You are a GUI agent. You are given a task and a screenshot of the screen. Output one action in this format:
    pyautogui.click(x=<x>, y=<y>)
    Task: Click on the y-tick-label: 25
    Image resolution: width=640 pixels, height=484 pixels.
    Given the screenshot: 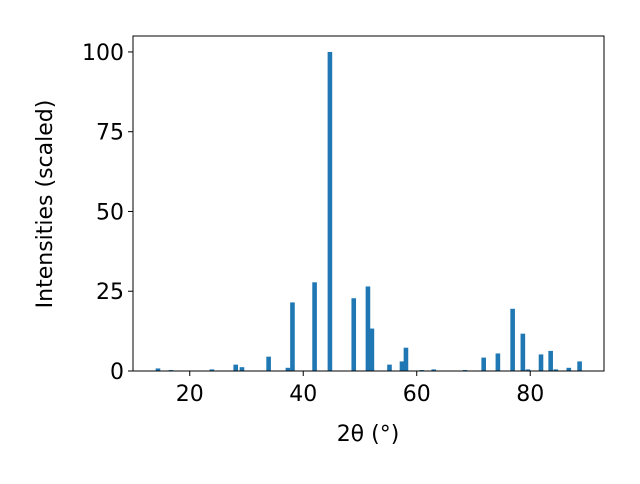 What is the action you would take?
    pyautogui.click(x=110, y=292)
    